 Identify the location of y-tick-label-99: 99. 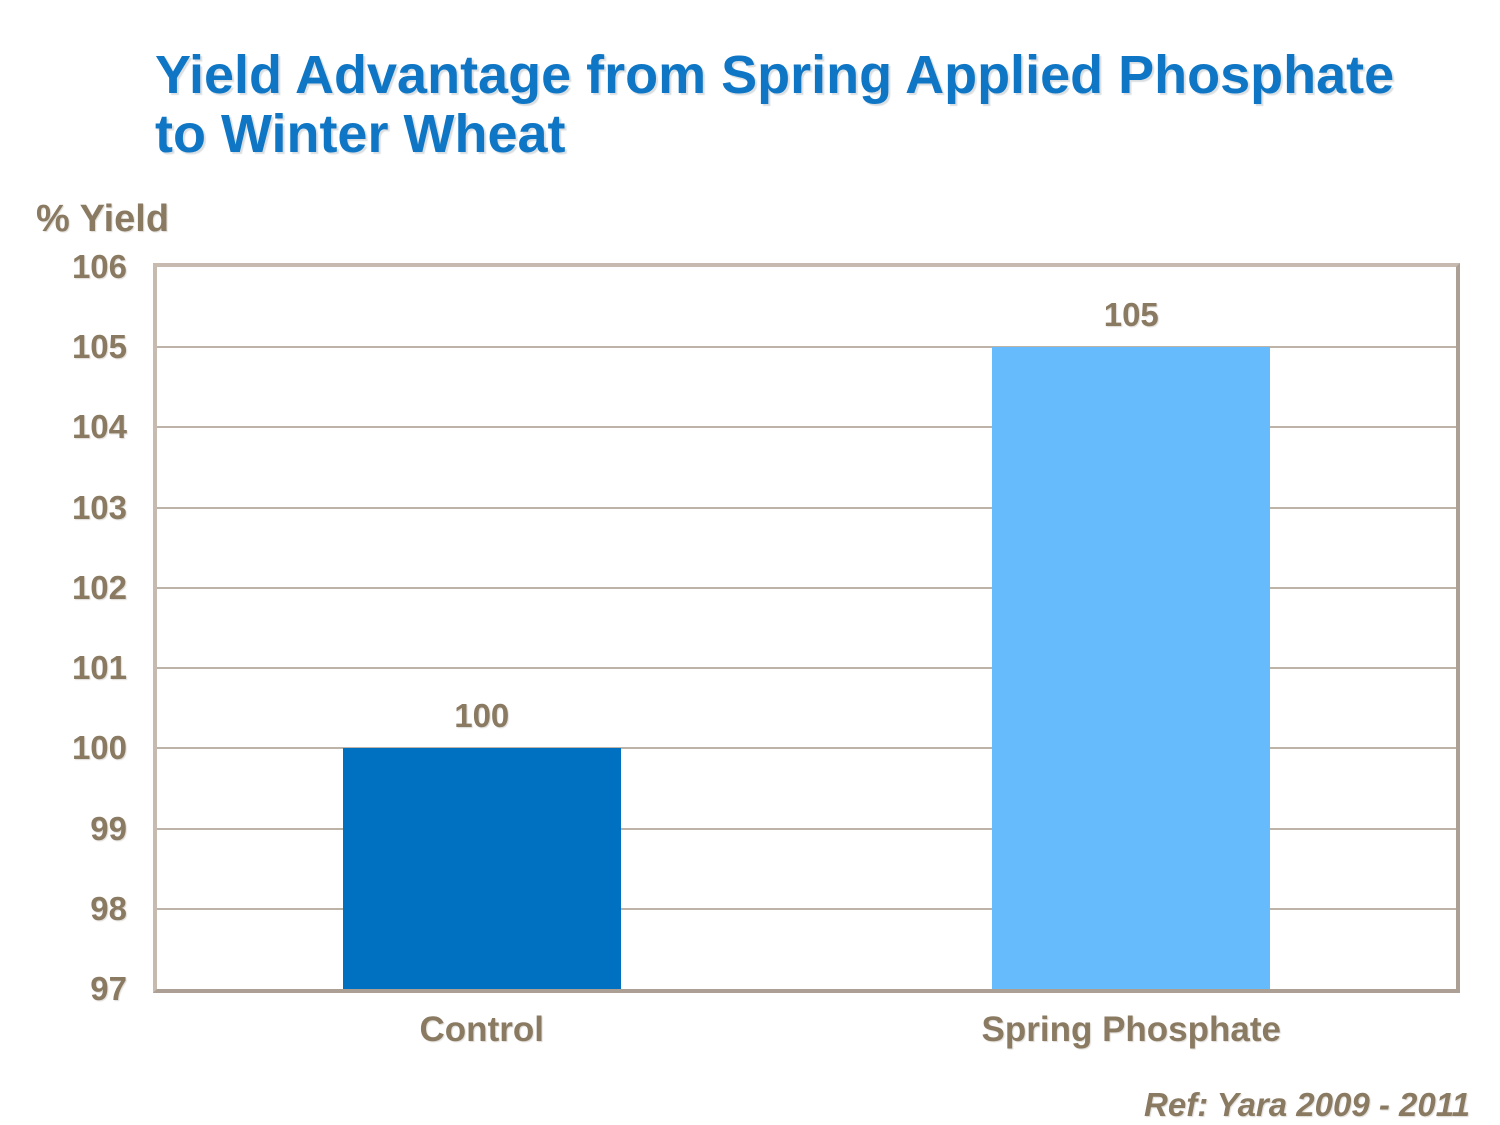
(108, 828).